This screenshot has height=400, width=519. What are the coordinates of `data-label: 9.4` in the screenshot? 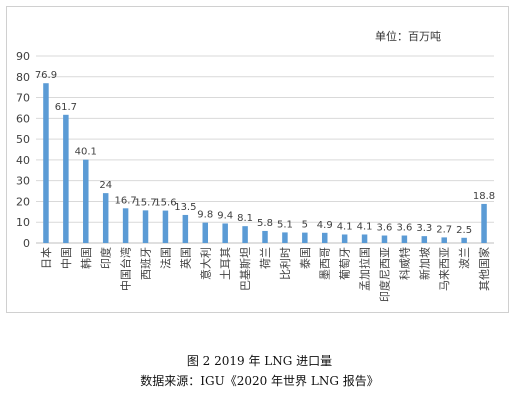 It's located at (225, 215).